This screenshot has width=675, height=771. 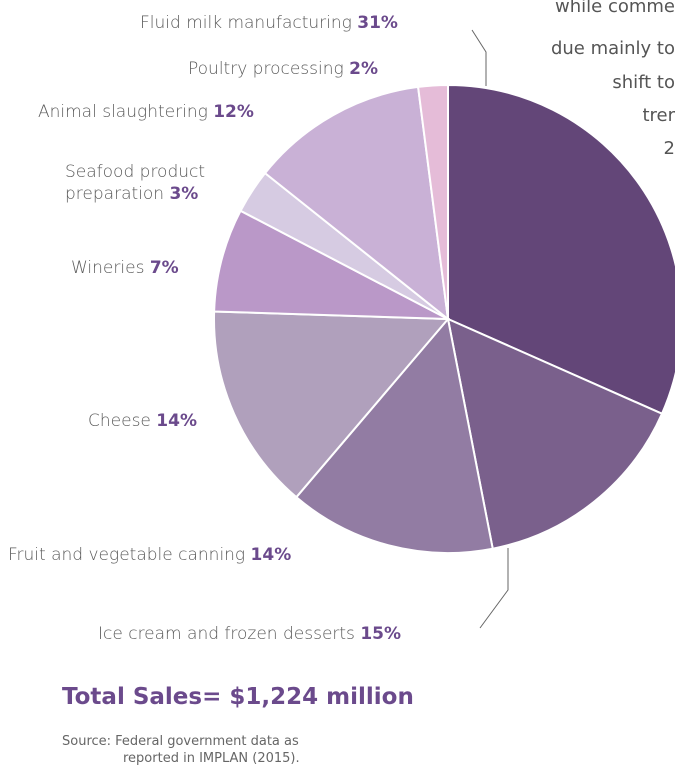 I want to click on slice-label-poultry: Poultry processing 2%, so click(x=283, y=69).